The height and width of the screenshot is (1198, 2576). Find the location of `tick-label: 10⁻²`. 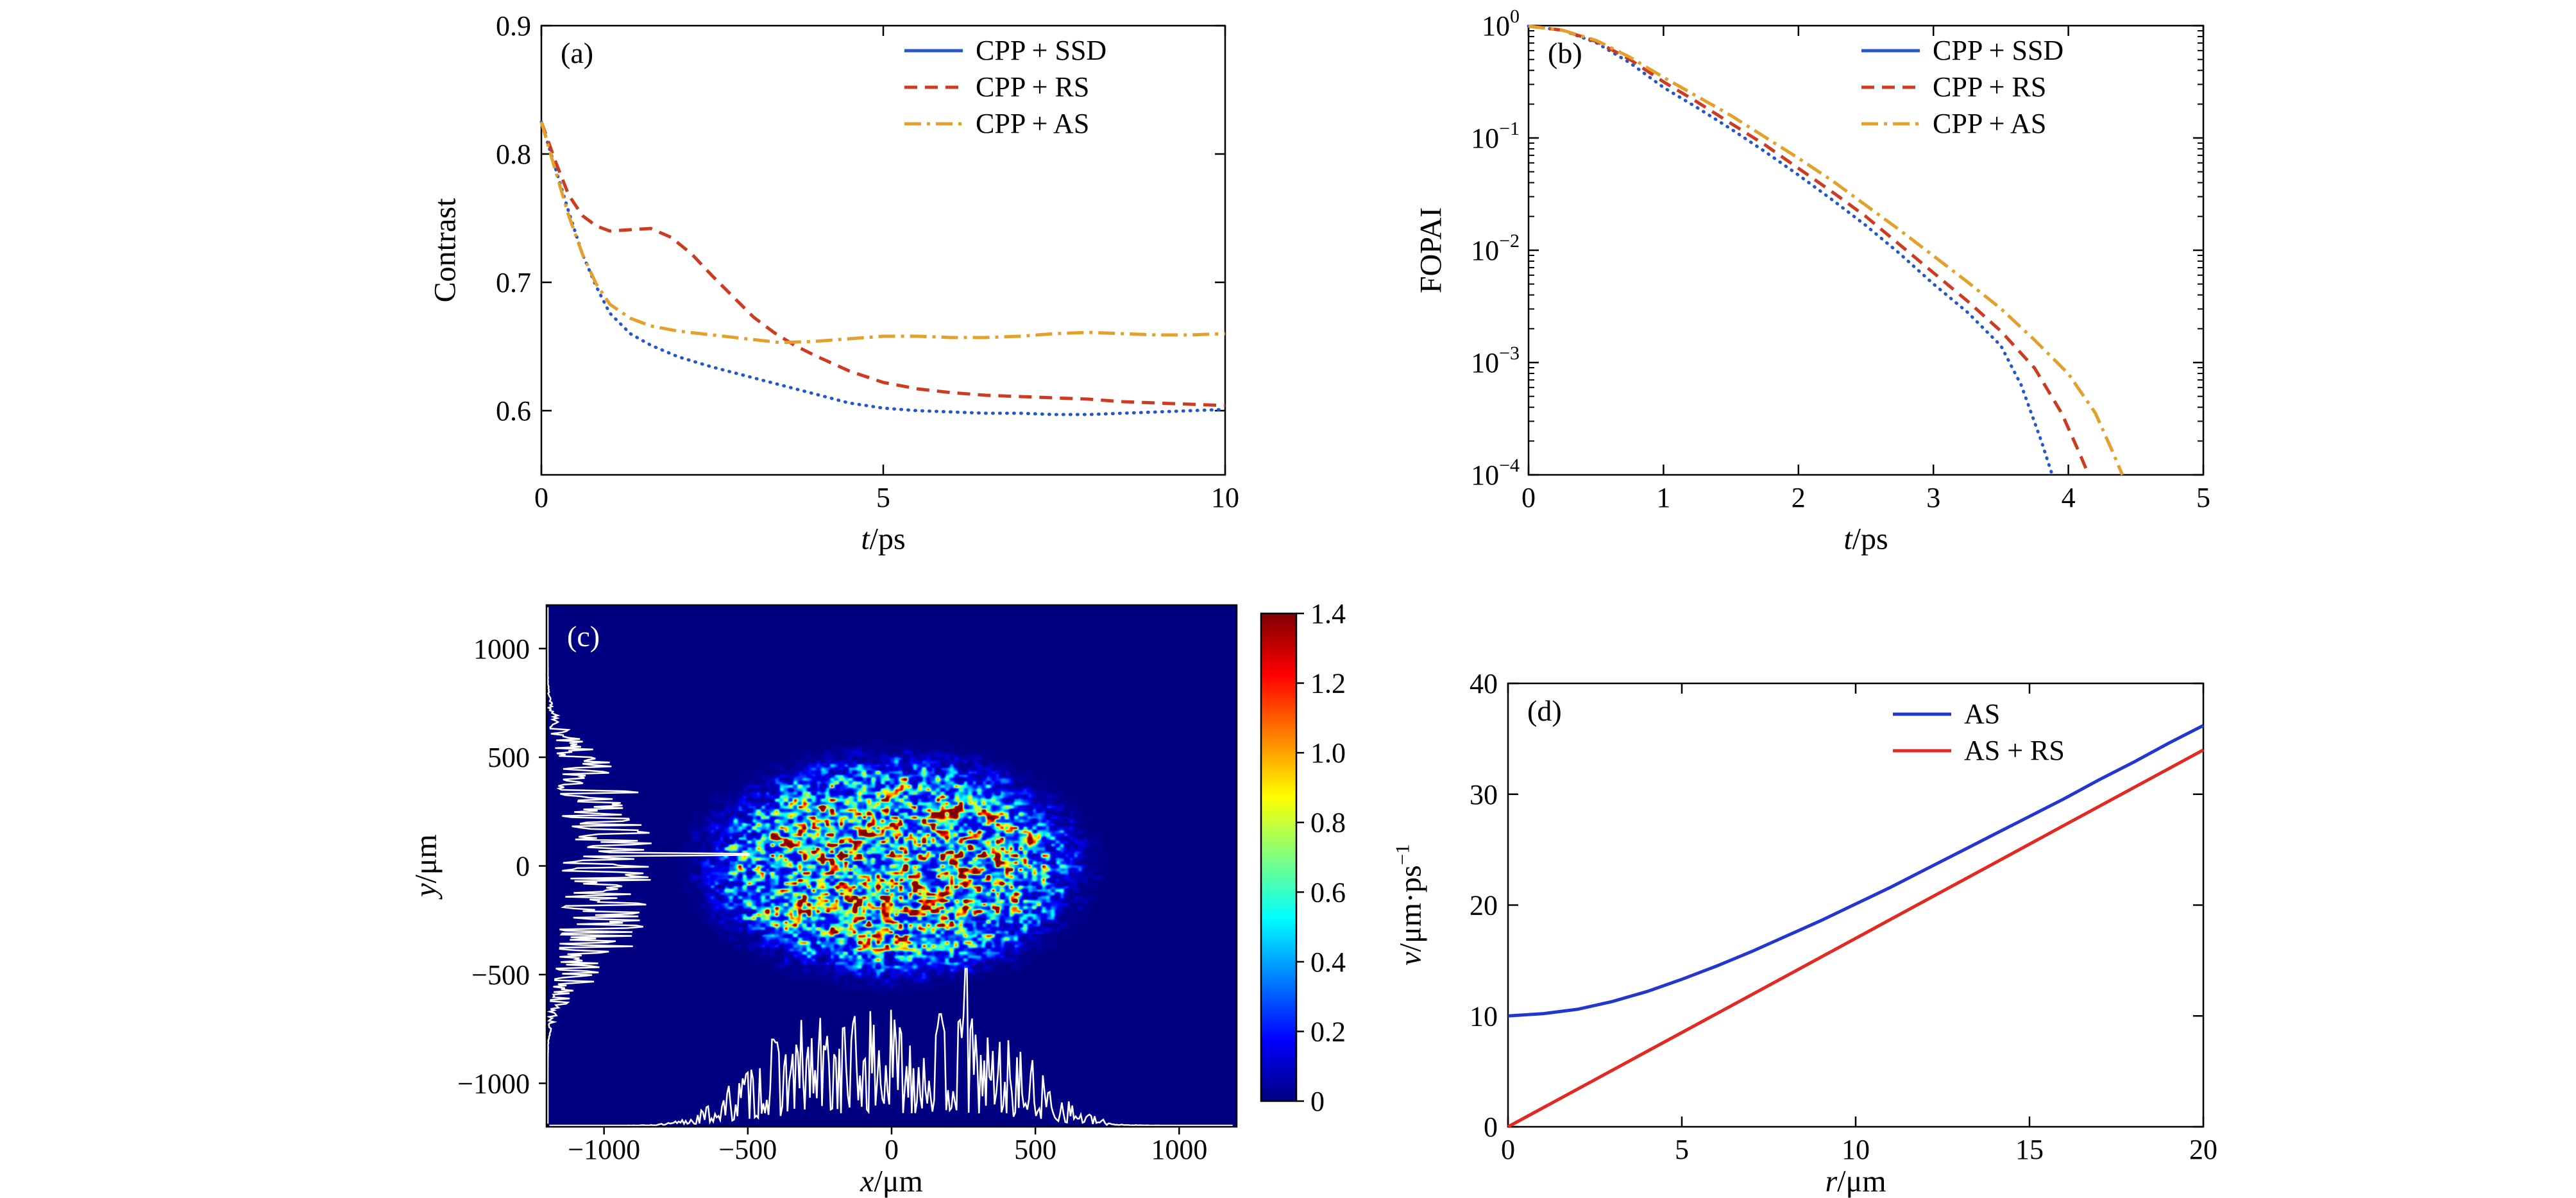

tick-label: 10⁻² is located at coordinates (1495, 248).